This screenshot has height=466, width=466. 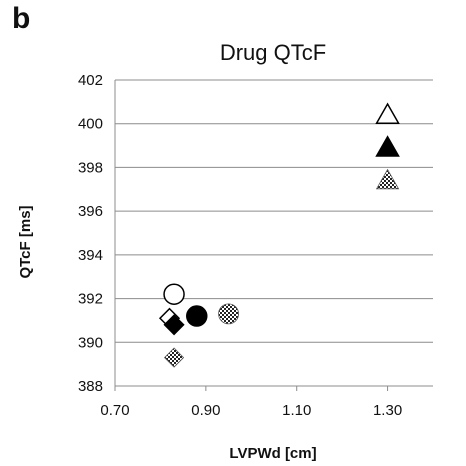 What do you see at coordinates (90, 211) in the screenshot?
I see `y-tick-label-396: 396` at bounding box center [90, 211].